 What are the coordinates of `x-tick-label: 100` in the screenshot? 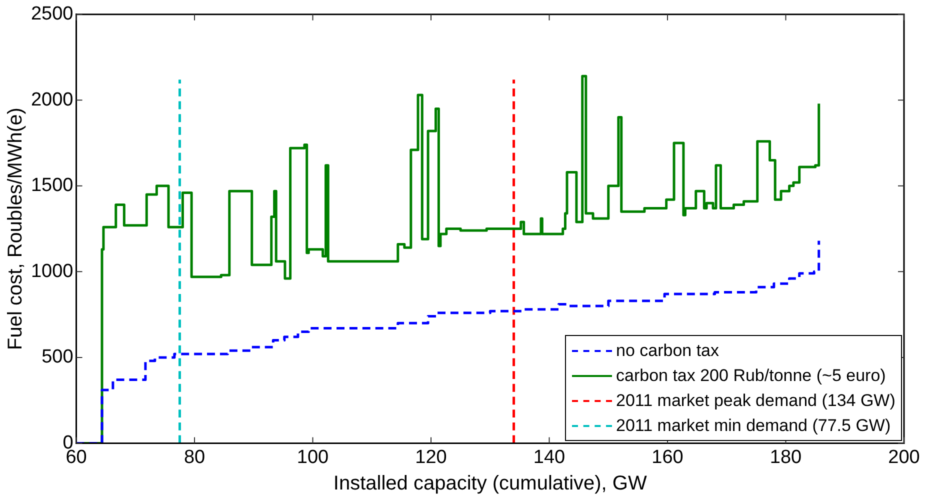 It's located at (312, 457).